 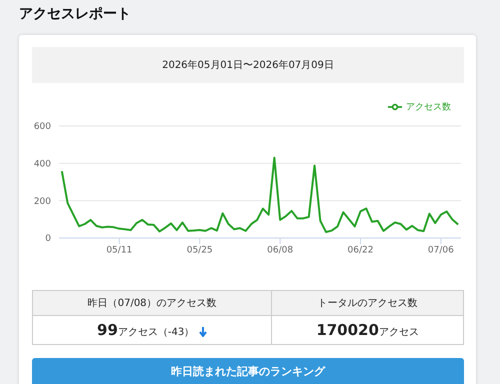 I want to click on y-tick-label: 400, so click(x=43, y=165).